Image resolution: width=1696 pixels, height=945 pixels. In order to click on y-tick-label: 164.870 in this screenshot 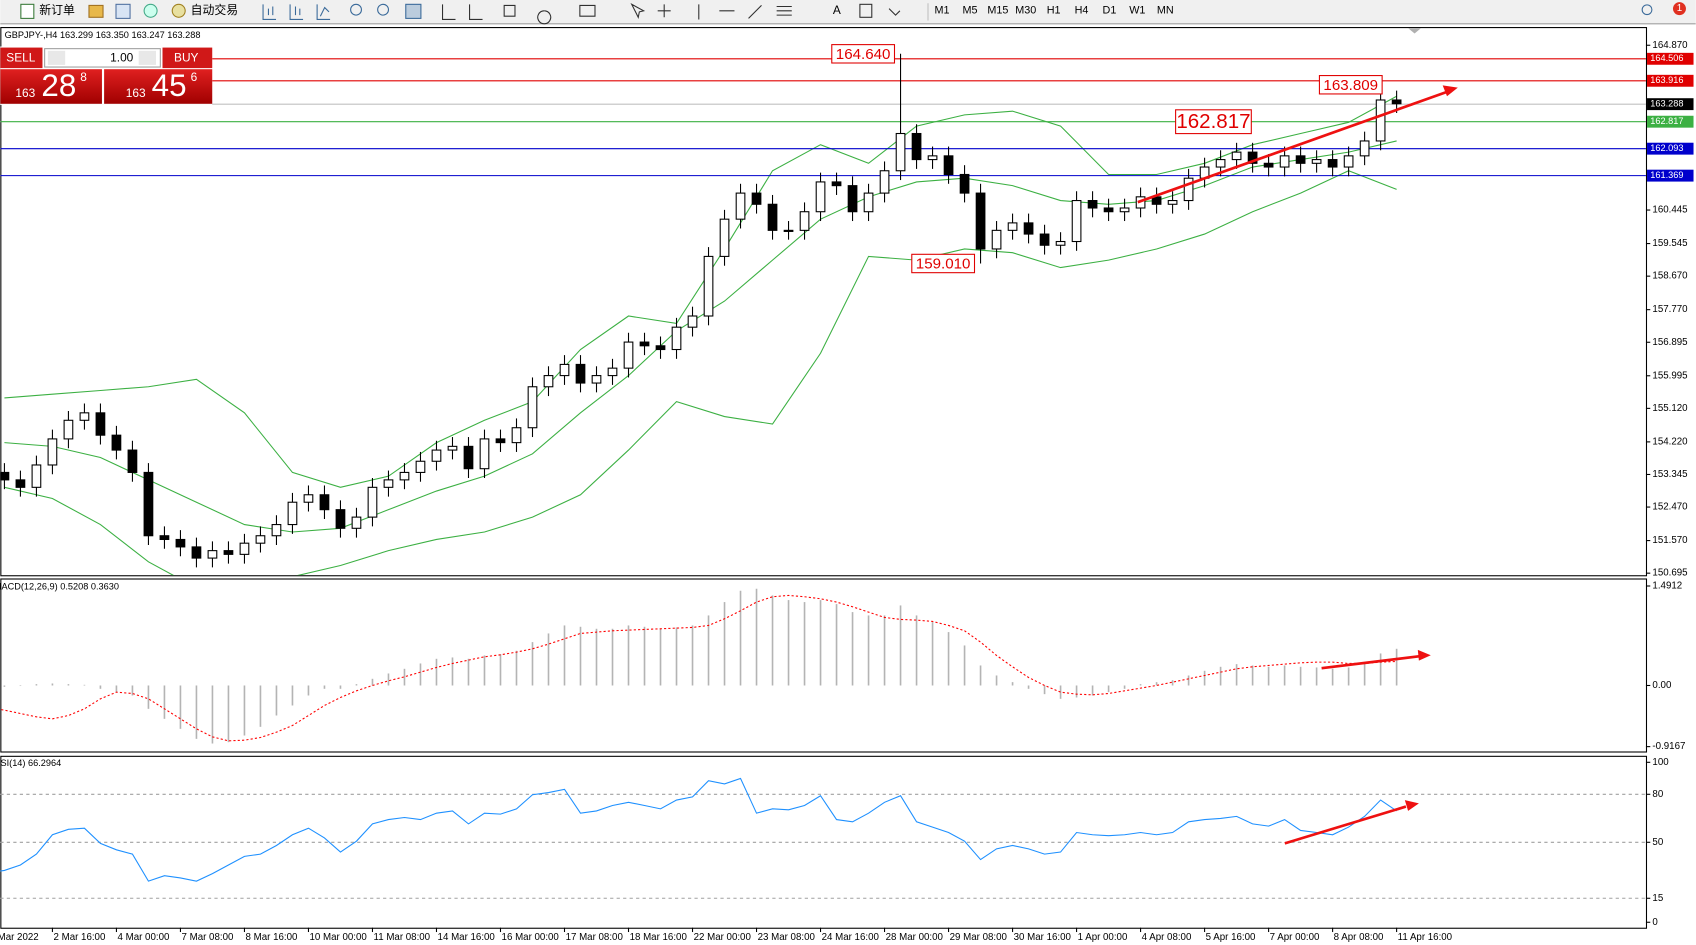, I will do `click(1670, 45)`.